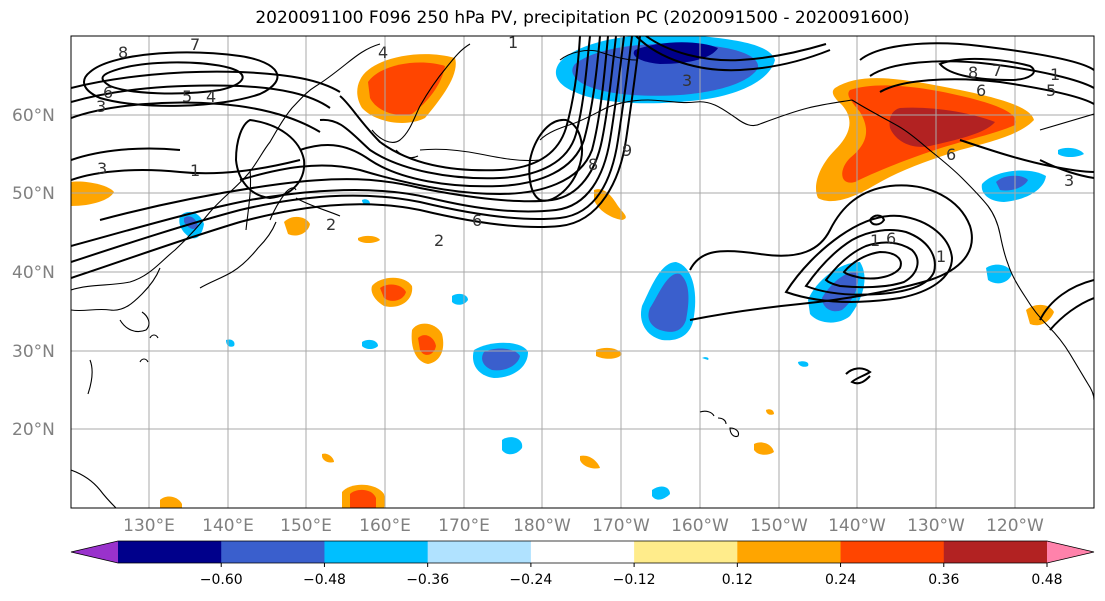  Describe the element at coordinates (149, 526) in the screenshot. I see `lon-label: 130°E` at that location.